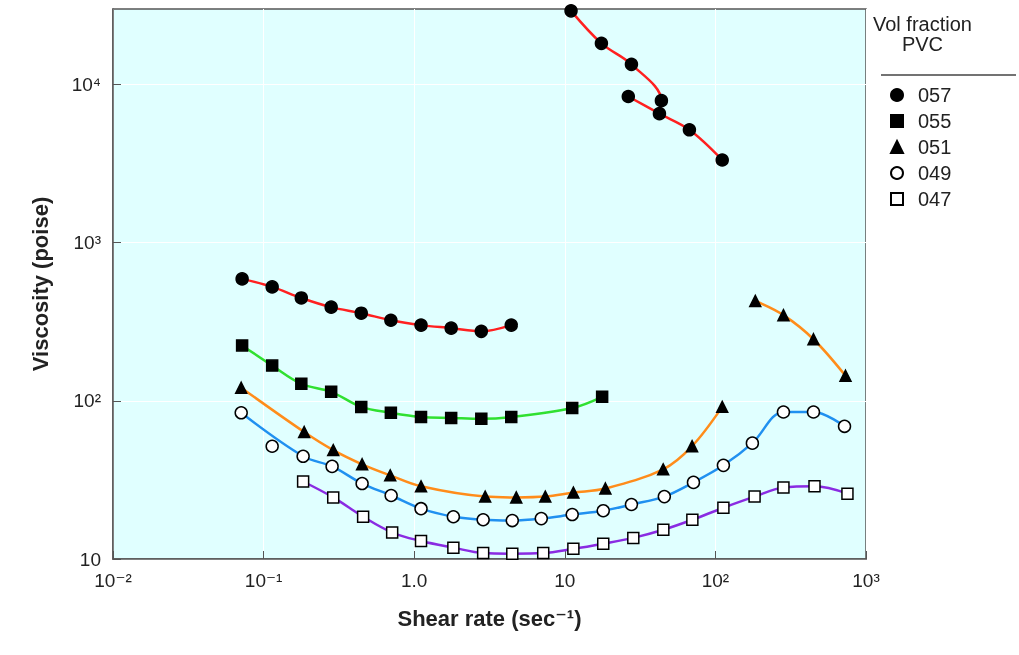 This screenshot has width=1019, height=655. I want to click on y-tick-label: 10⁴, so click(86, 84).